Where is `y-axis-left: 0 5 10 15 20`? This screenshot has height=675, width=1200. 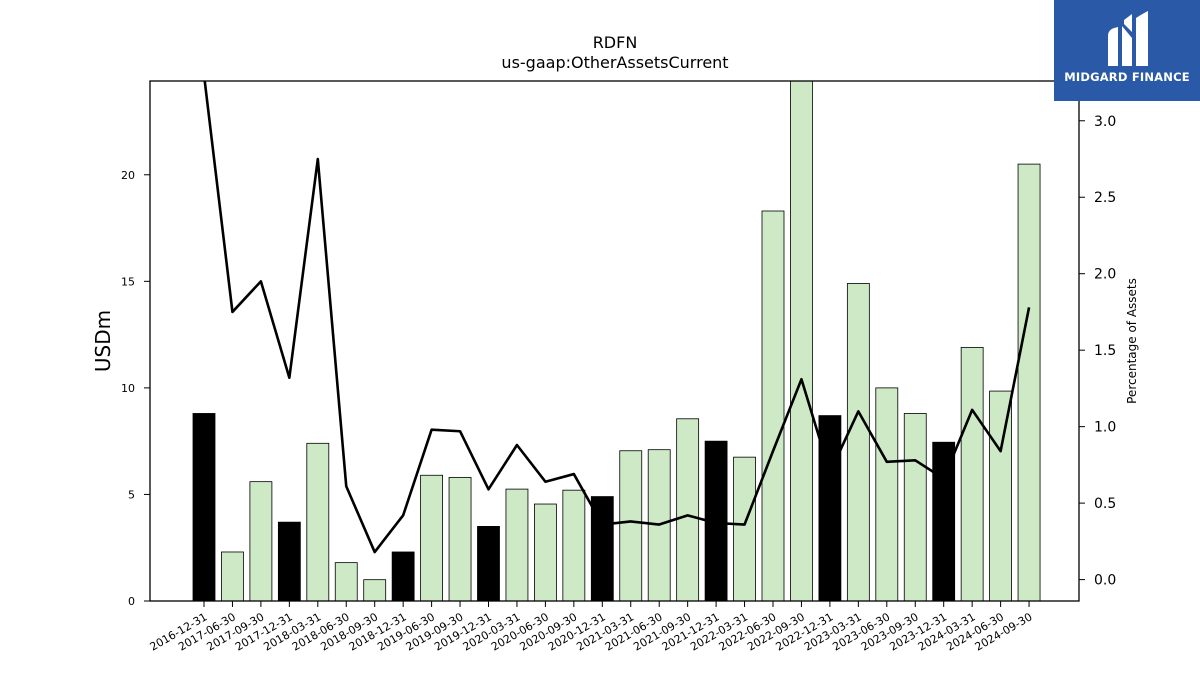
y-axis-left: 0 5 10 15 20 is located at coordinates (135, 388).